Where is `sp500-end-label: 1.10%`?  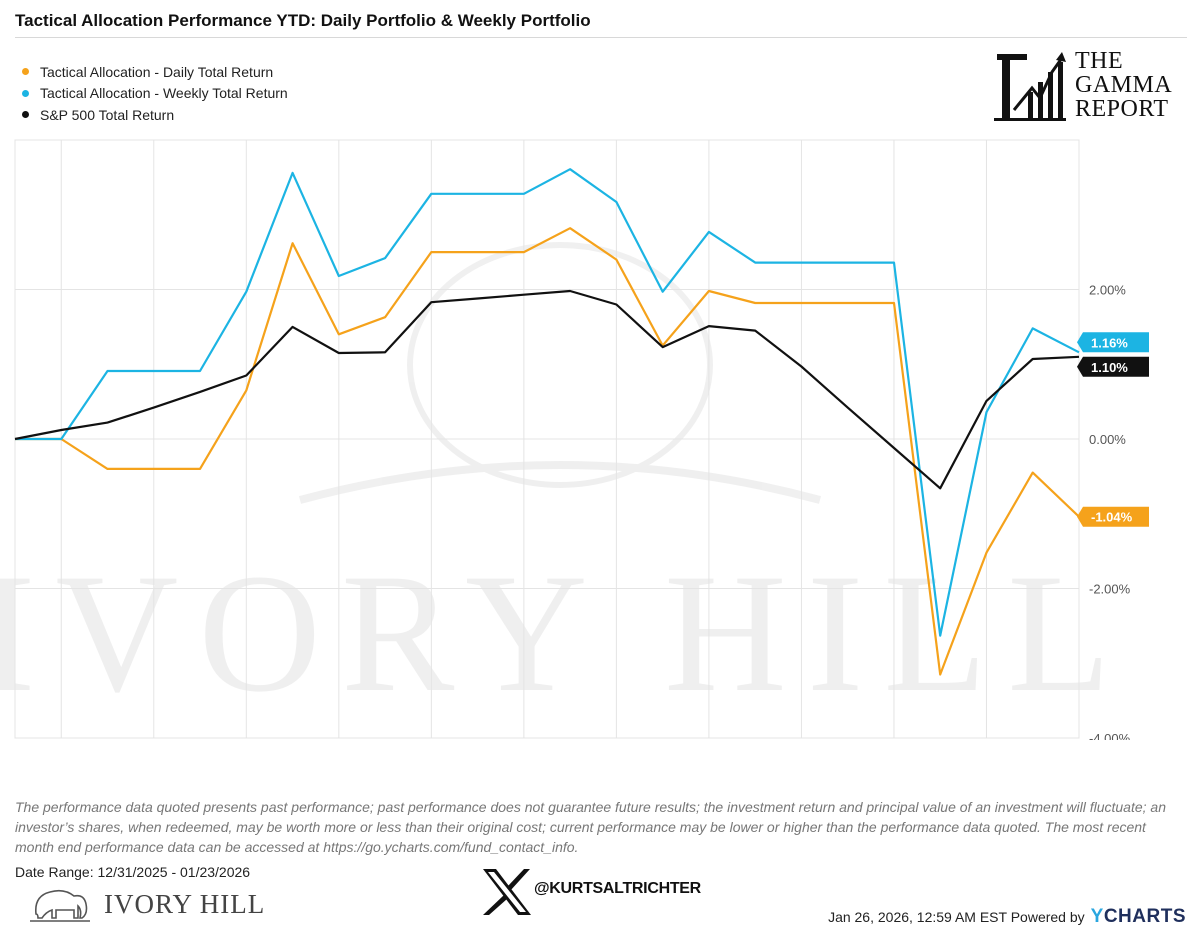 sp500-end-label: 1.10% is located at coordinates (1109, 367).